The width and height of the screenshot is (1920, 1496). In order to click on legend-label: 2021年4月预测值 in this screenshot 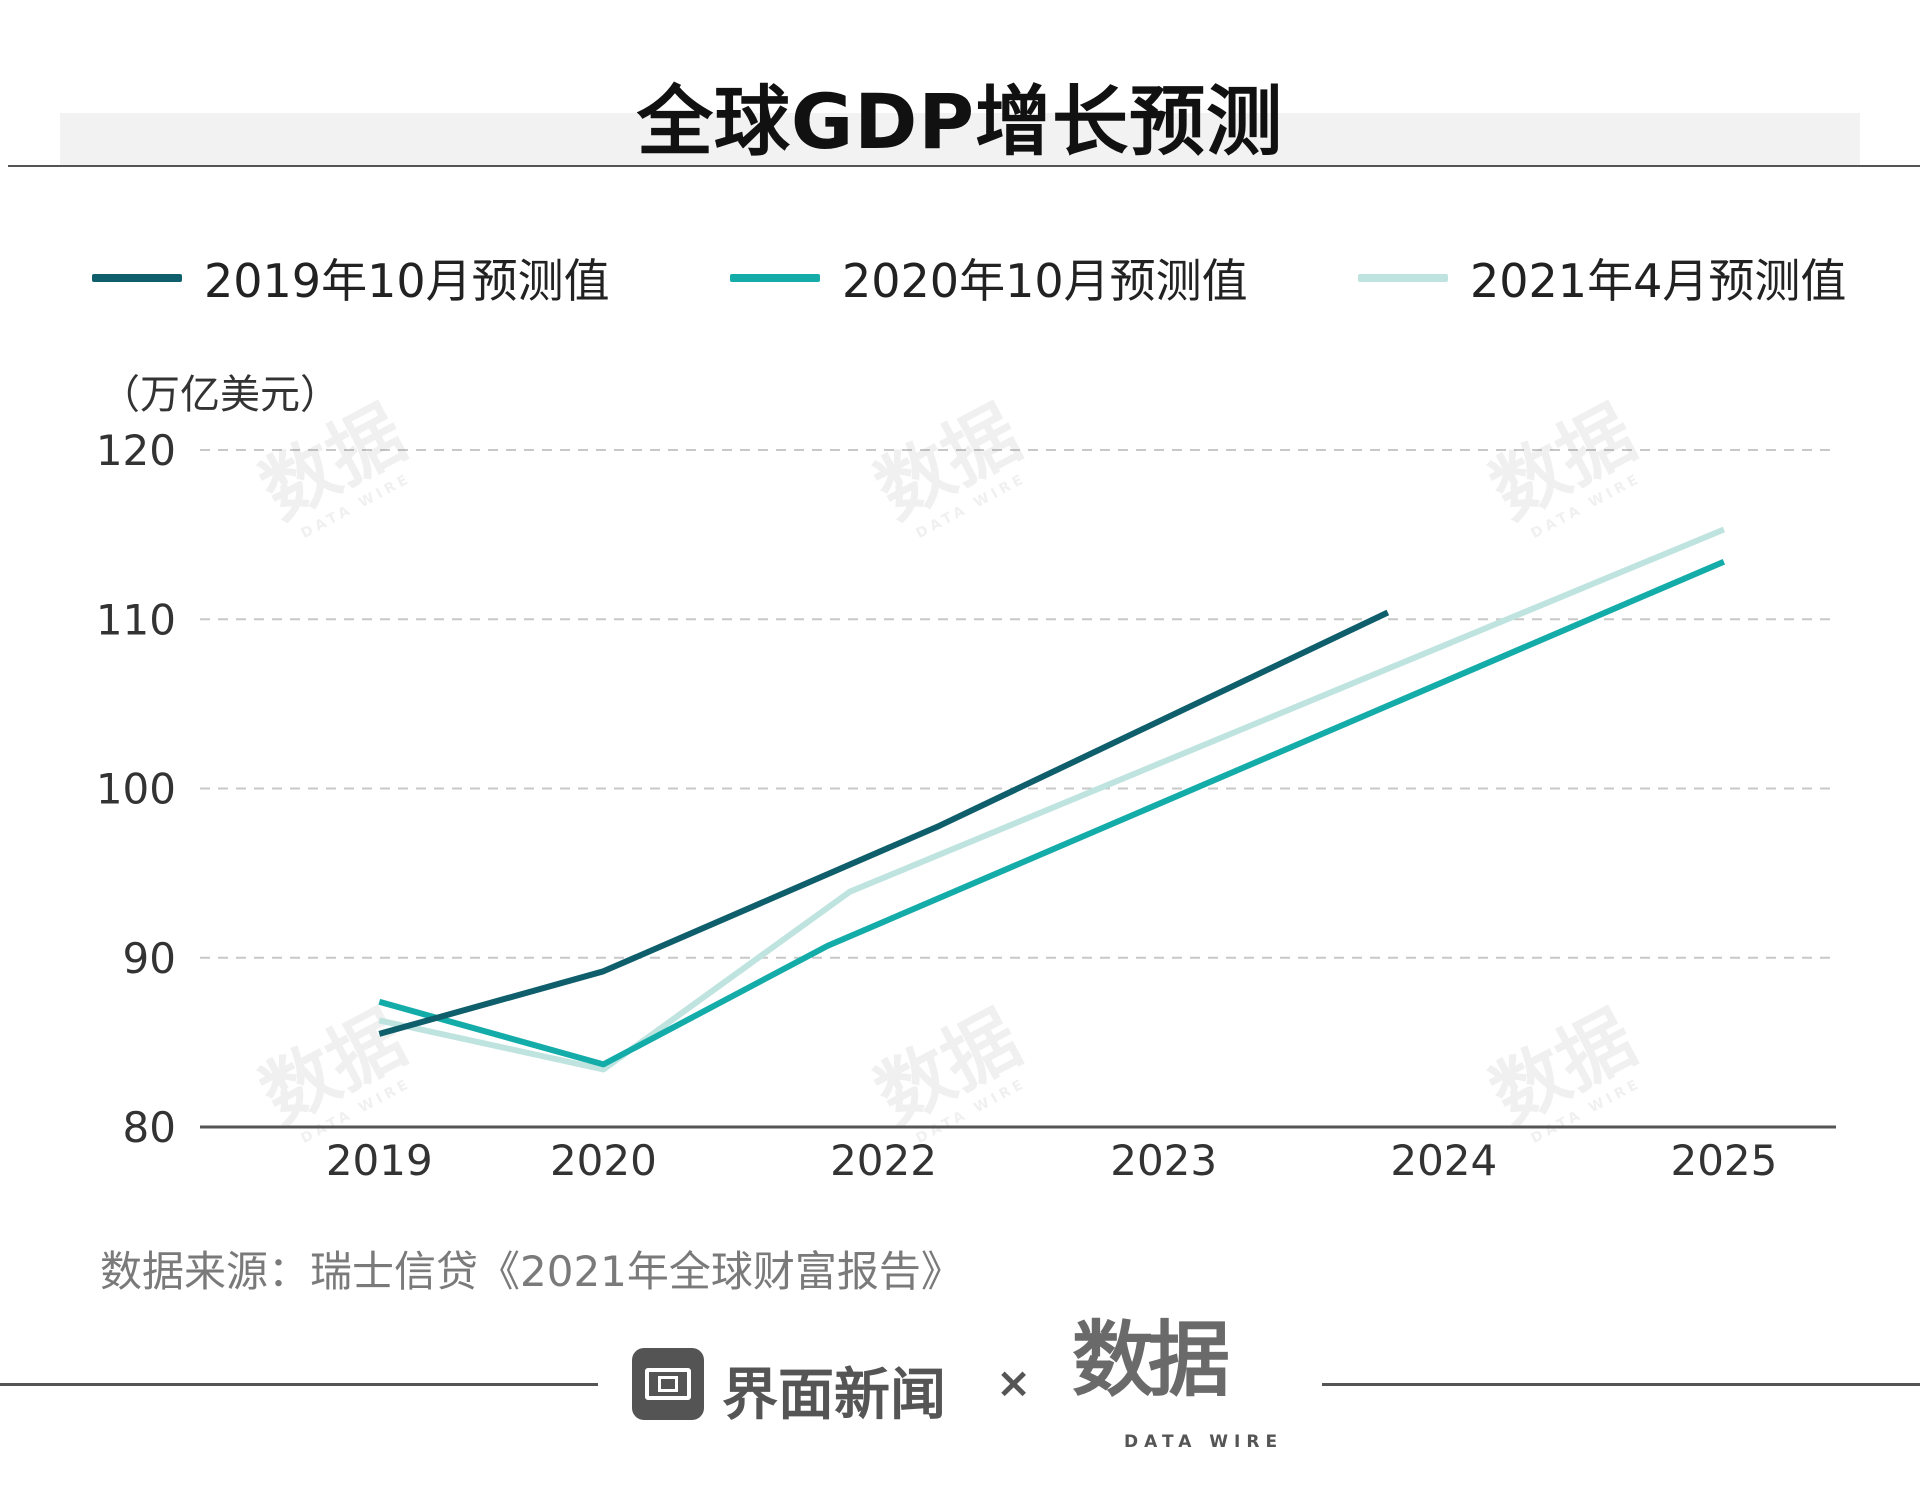, I will do `click(1658, 281)`.